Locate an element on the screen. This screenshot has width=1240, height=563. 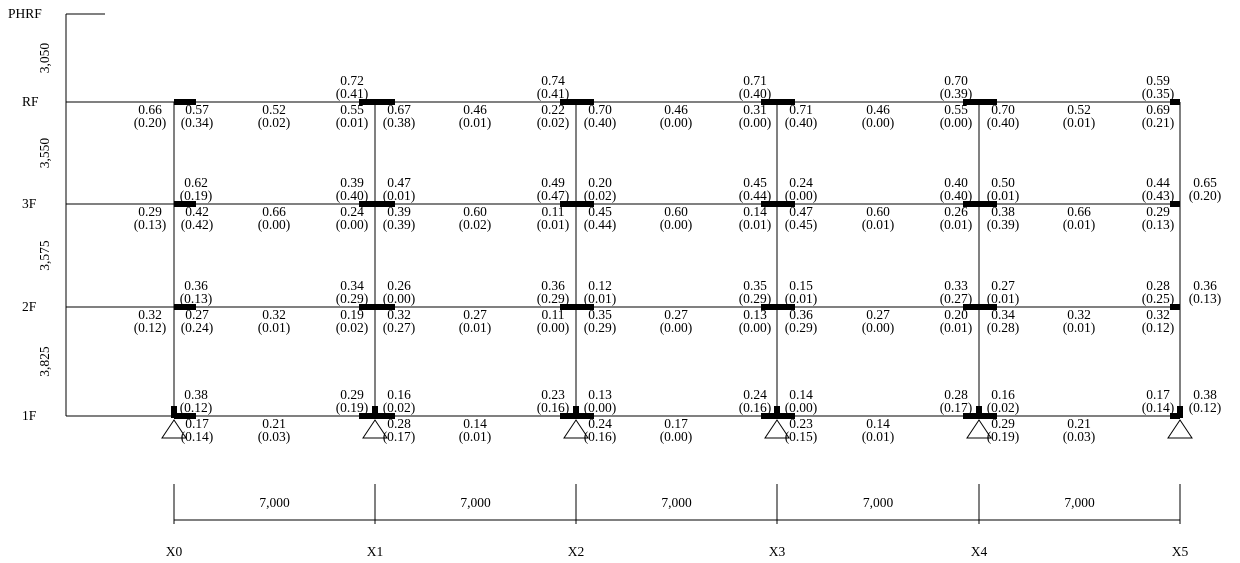
level-label: 3F is located at coordinates (29, 203).